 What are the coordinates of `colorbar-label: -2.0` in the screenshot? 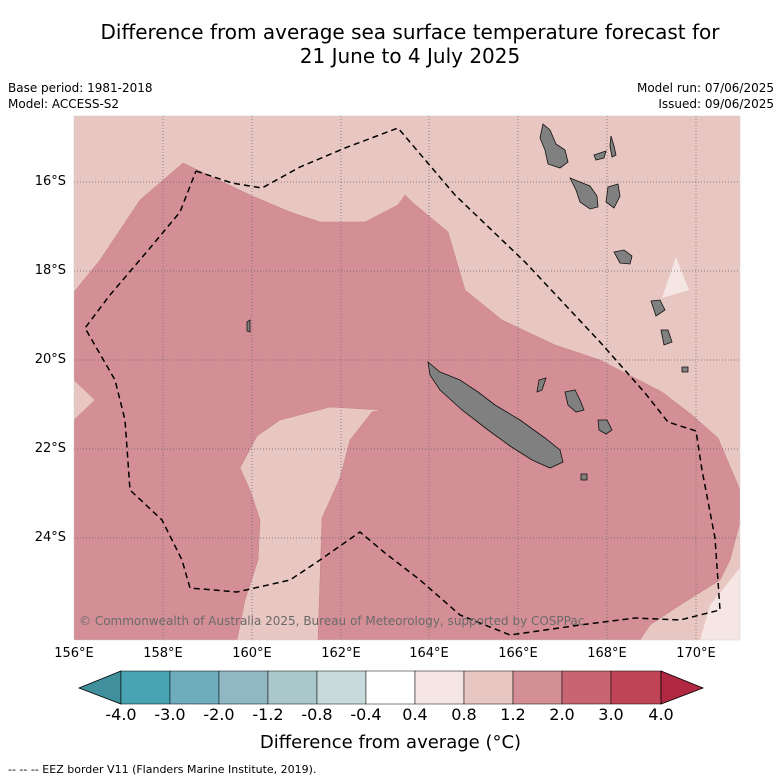 It's located at (219, 714).